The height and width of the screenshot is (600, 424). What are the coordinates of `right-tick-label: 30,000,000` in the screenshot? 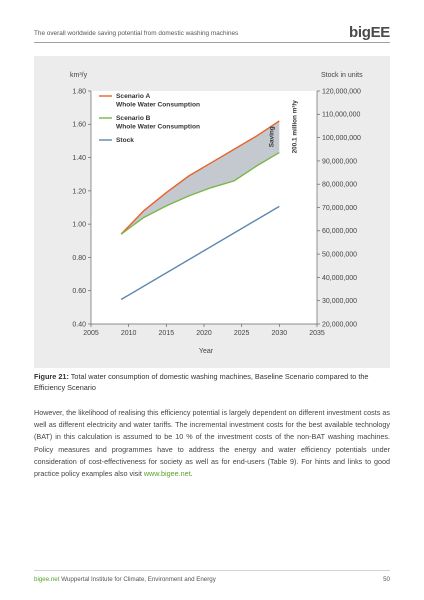 It's located at (339, 301).